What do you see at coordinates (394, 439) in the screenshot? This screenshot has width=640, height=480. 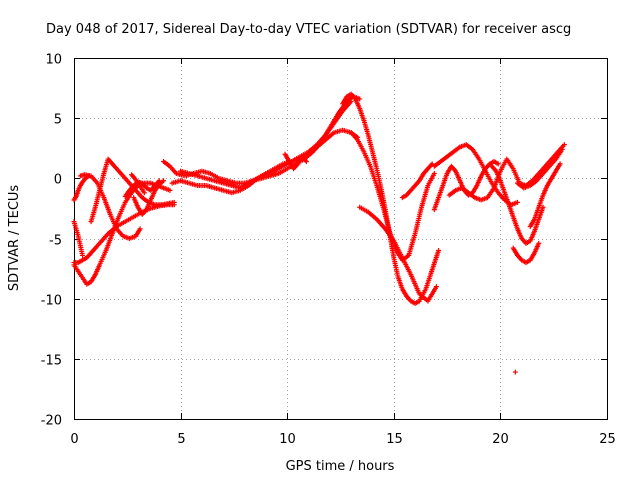 I see `x-tick-label: 15` at bounding box center [394, 439].